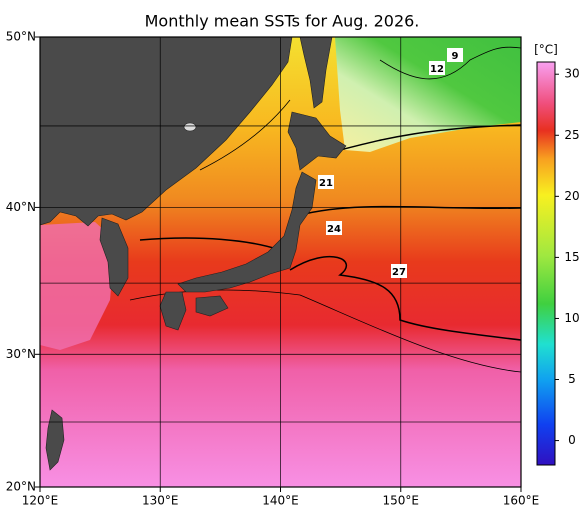  What do you see at coordinates (77, 286) in the screenshot?
I see `warm-water-region` at bounding box center [77, 286].